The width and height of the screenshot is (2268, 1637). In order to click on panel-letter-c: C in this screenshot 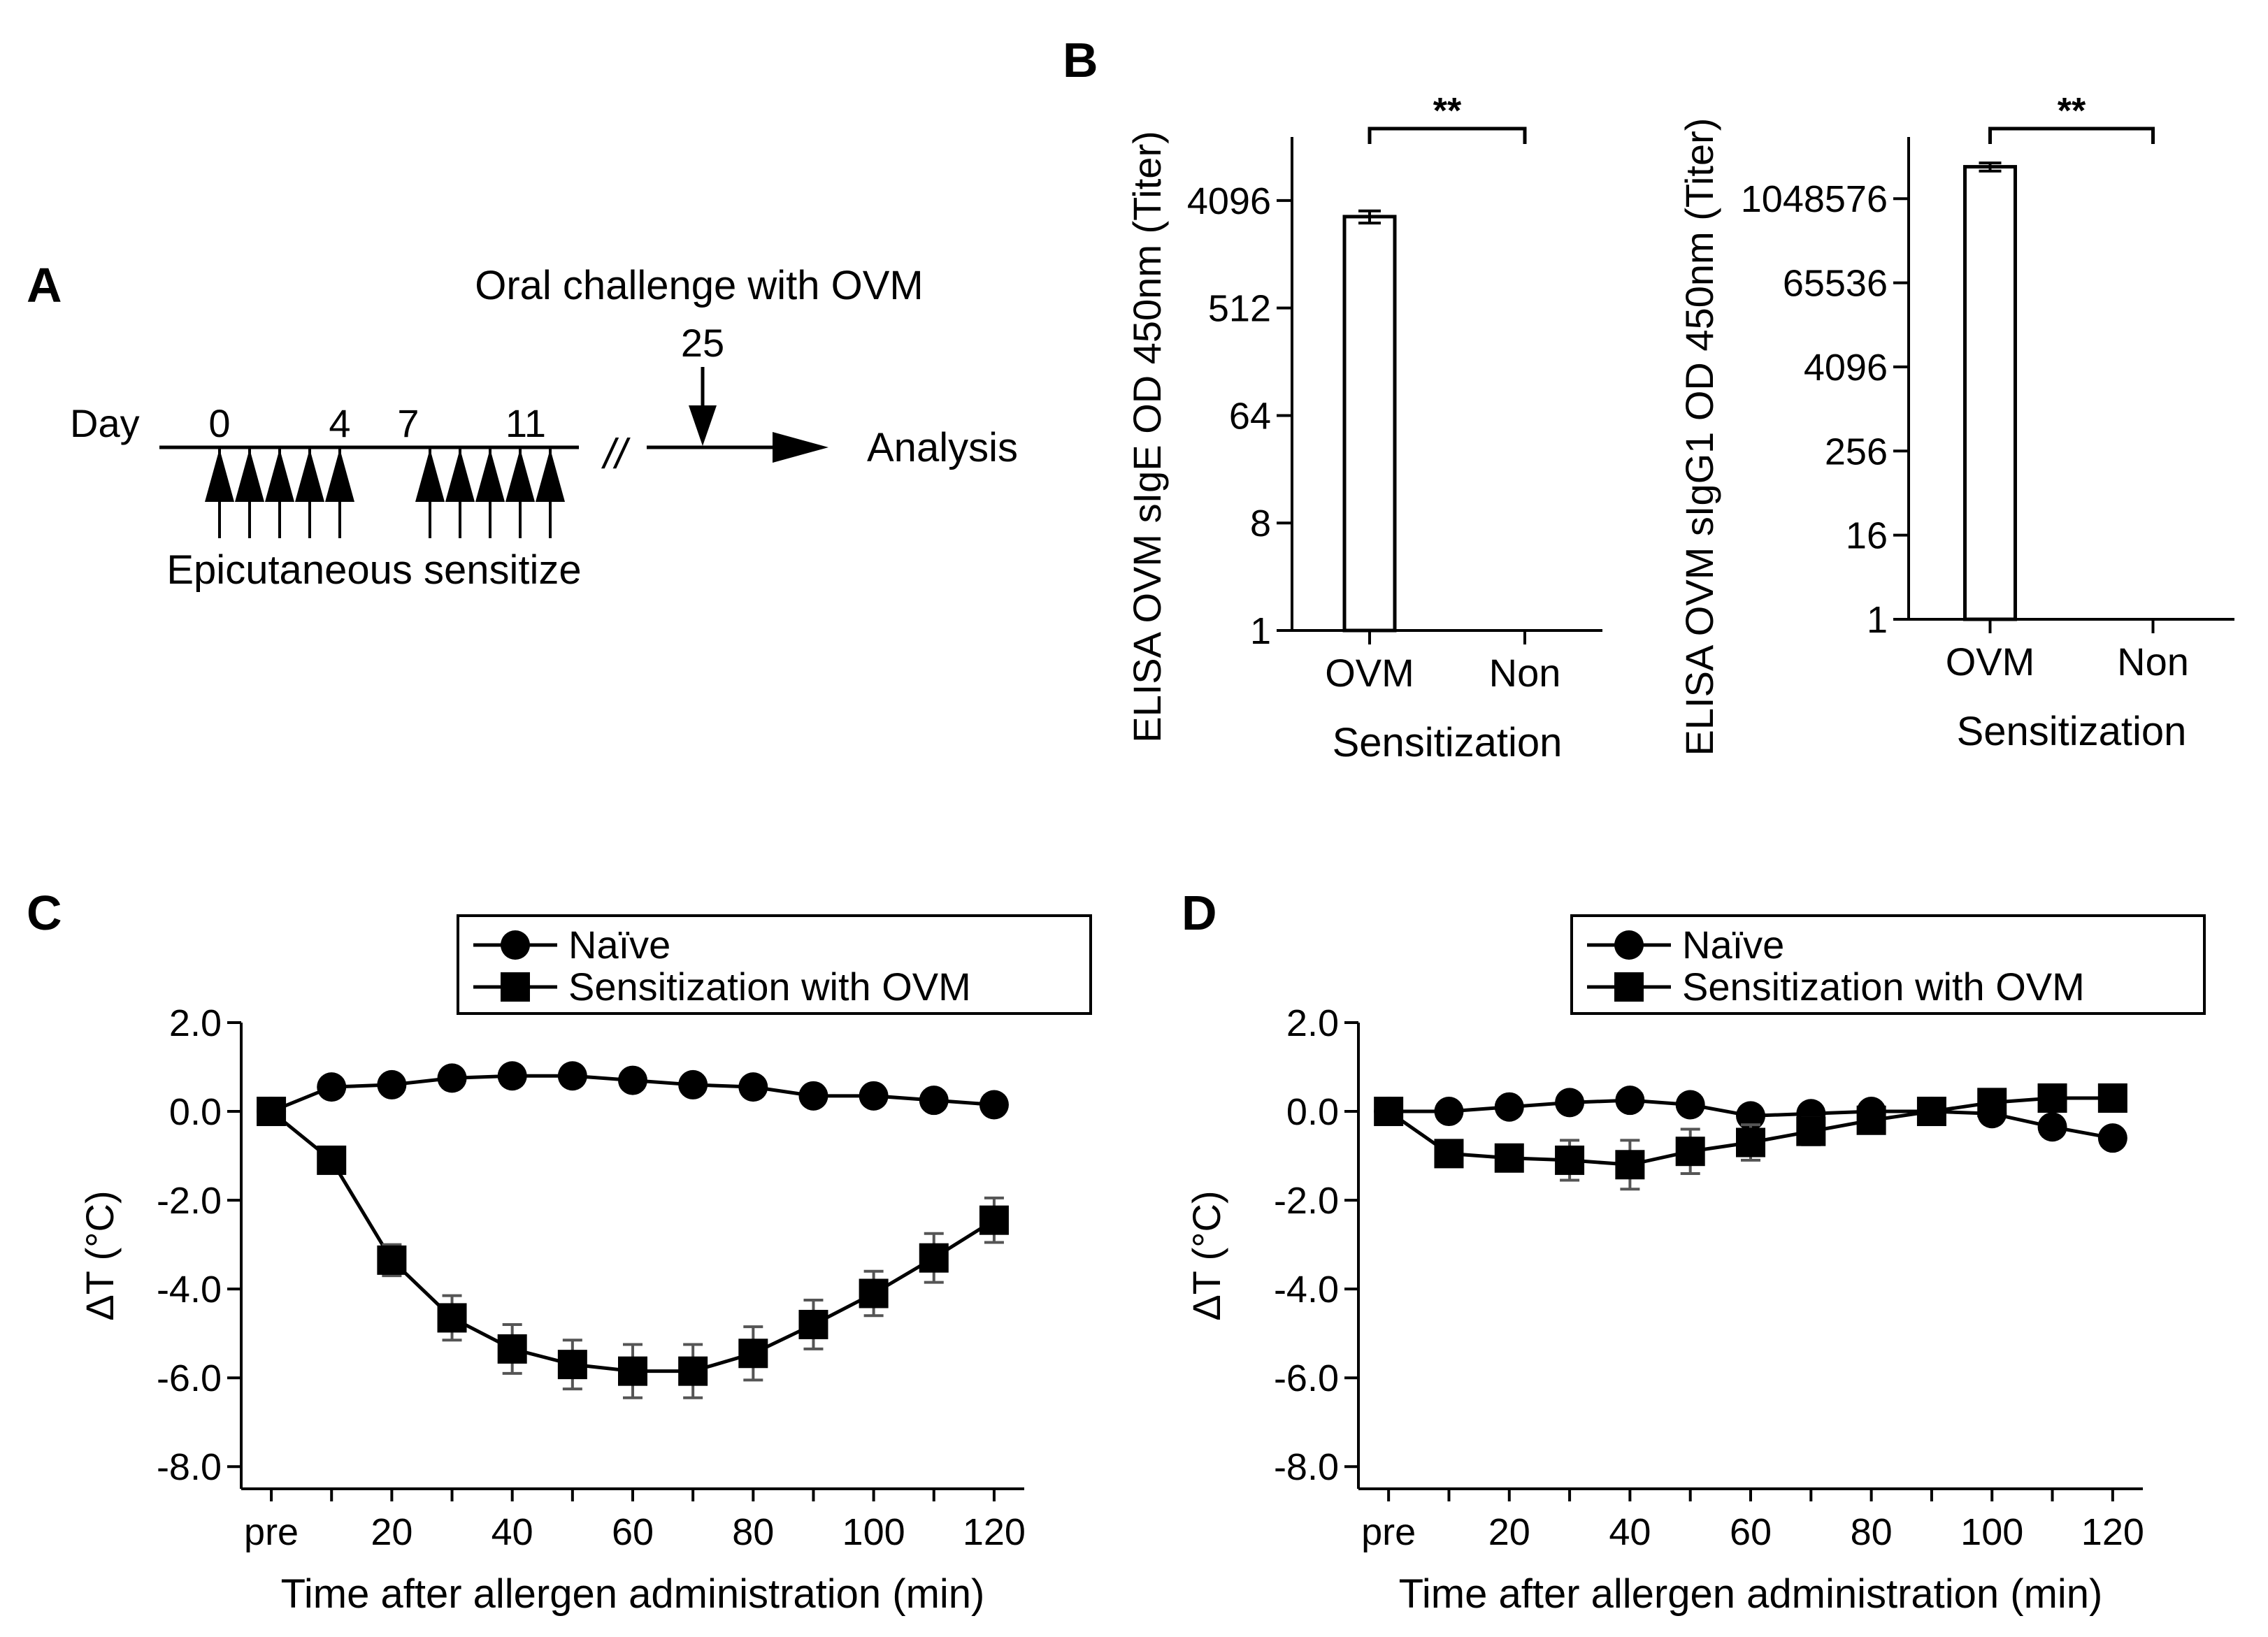, I will do `click(44, 913)`.